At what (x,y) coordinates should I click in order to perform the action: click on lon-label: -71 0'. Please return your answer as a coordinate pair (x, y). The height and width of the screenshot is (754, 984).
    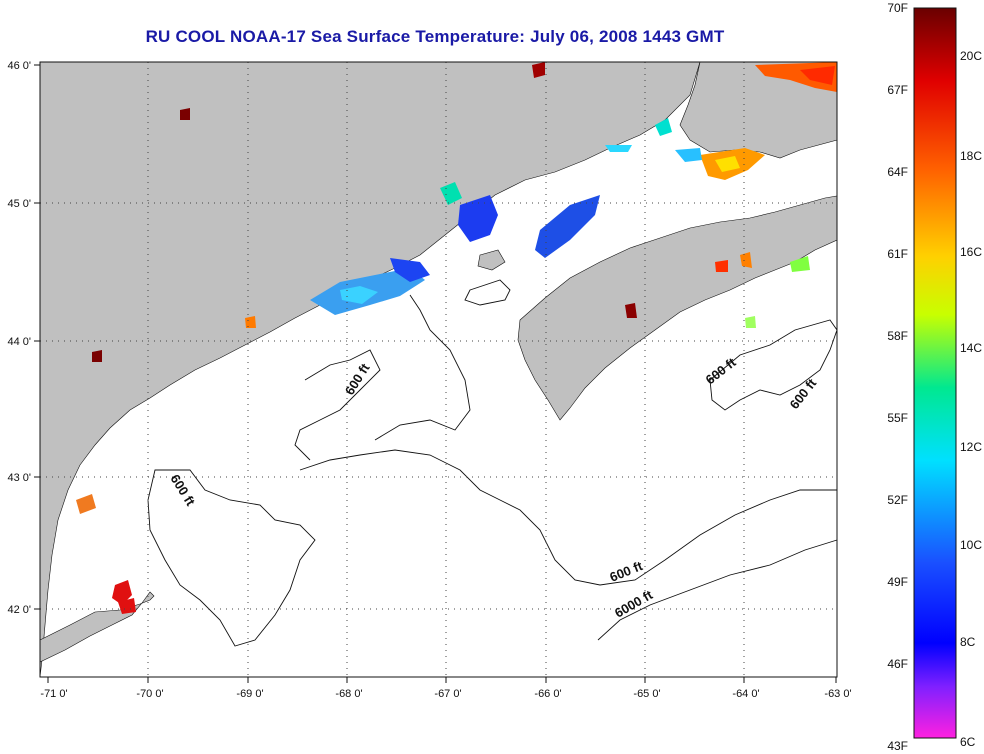
    Looking at the image, I should click on (53, 694).